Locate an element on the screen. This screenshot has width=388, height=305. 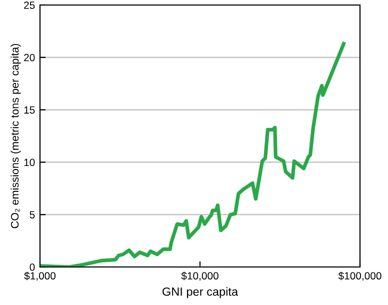
x-tick-label: $10,000 is located at coordinates (199, 276).